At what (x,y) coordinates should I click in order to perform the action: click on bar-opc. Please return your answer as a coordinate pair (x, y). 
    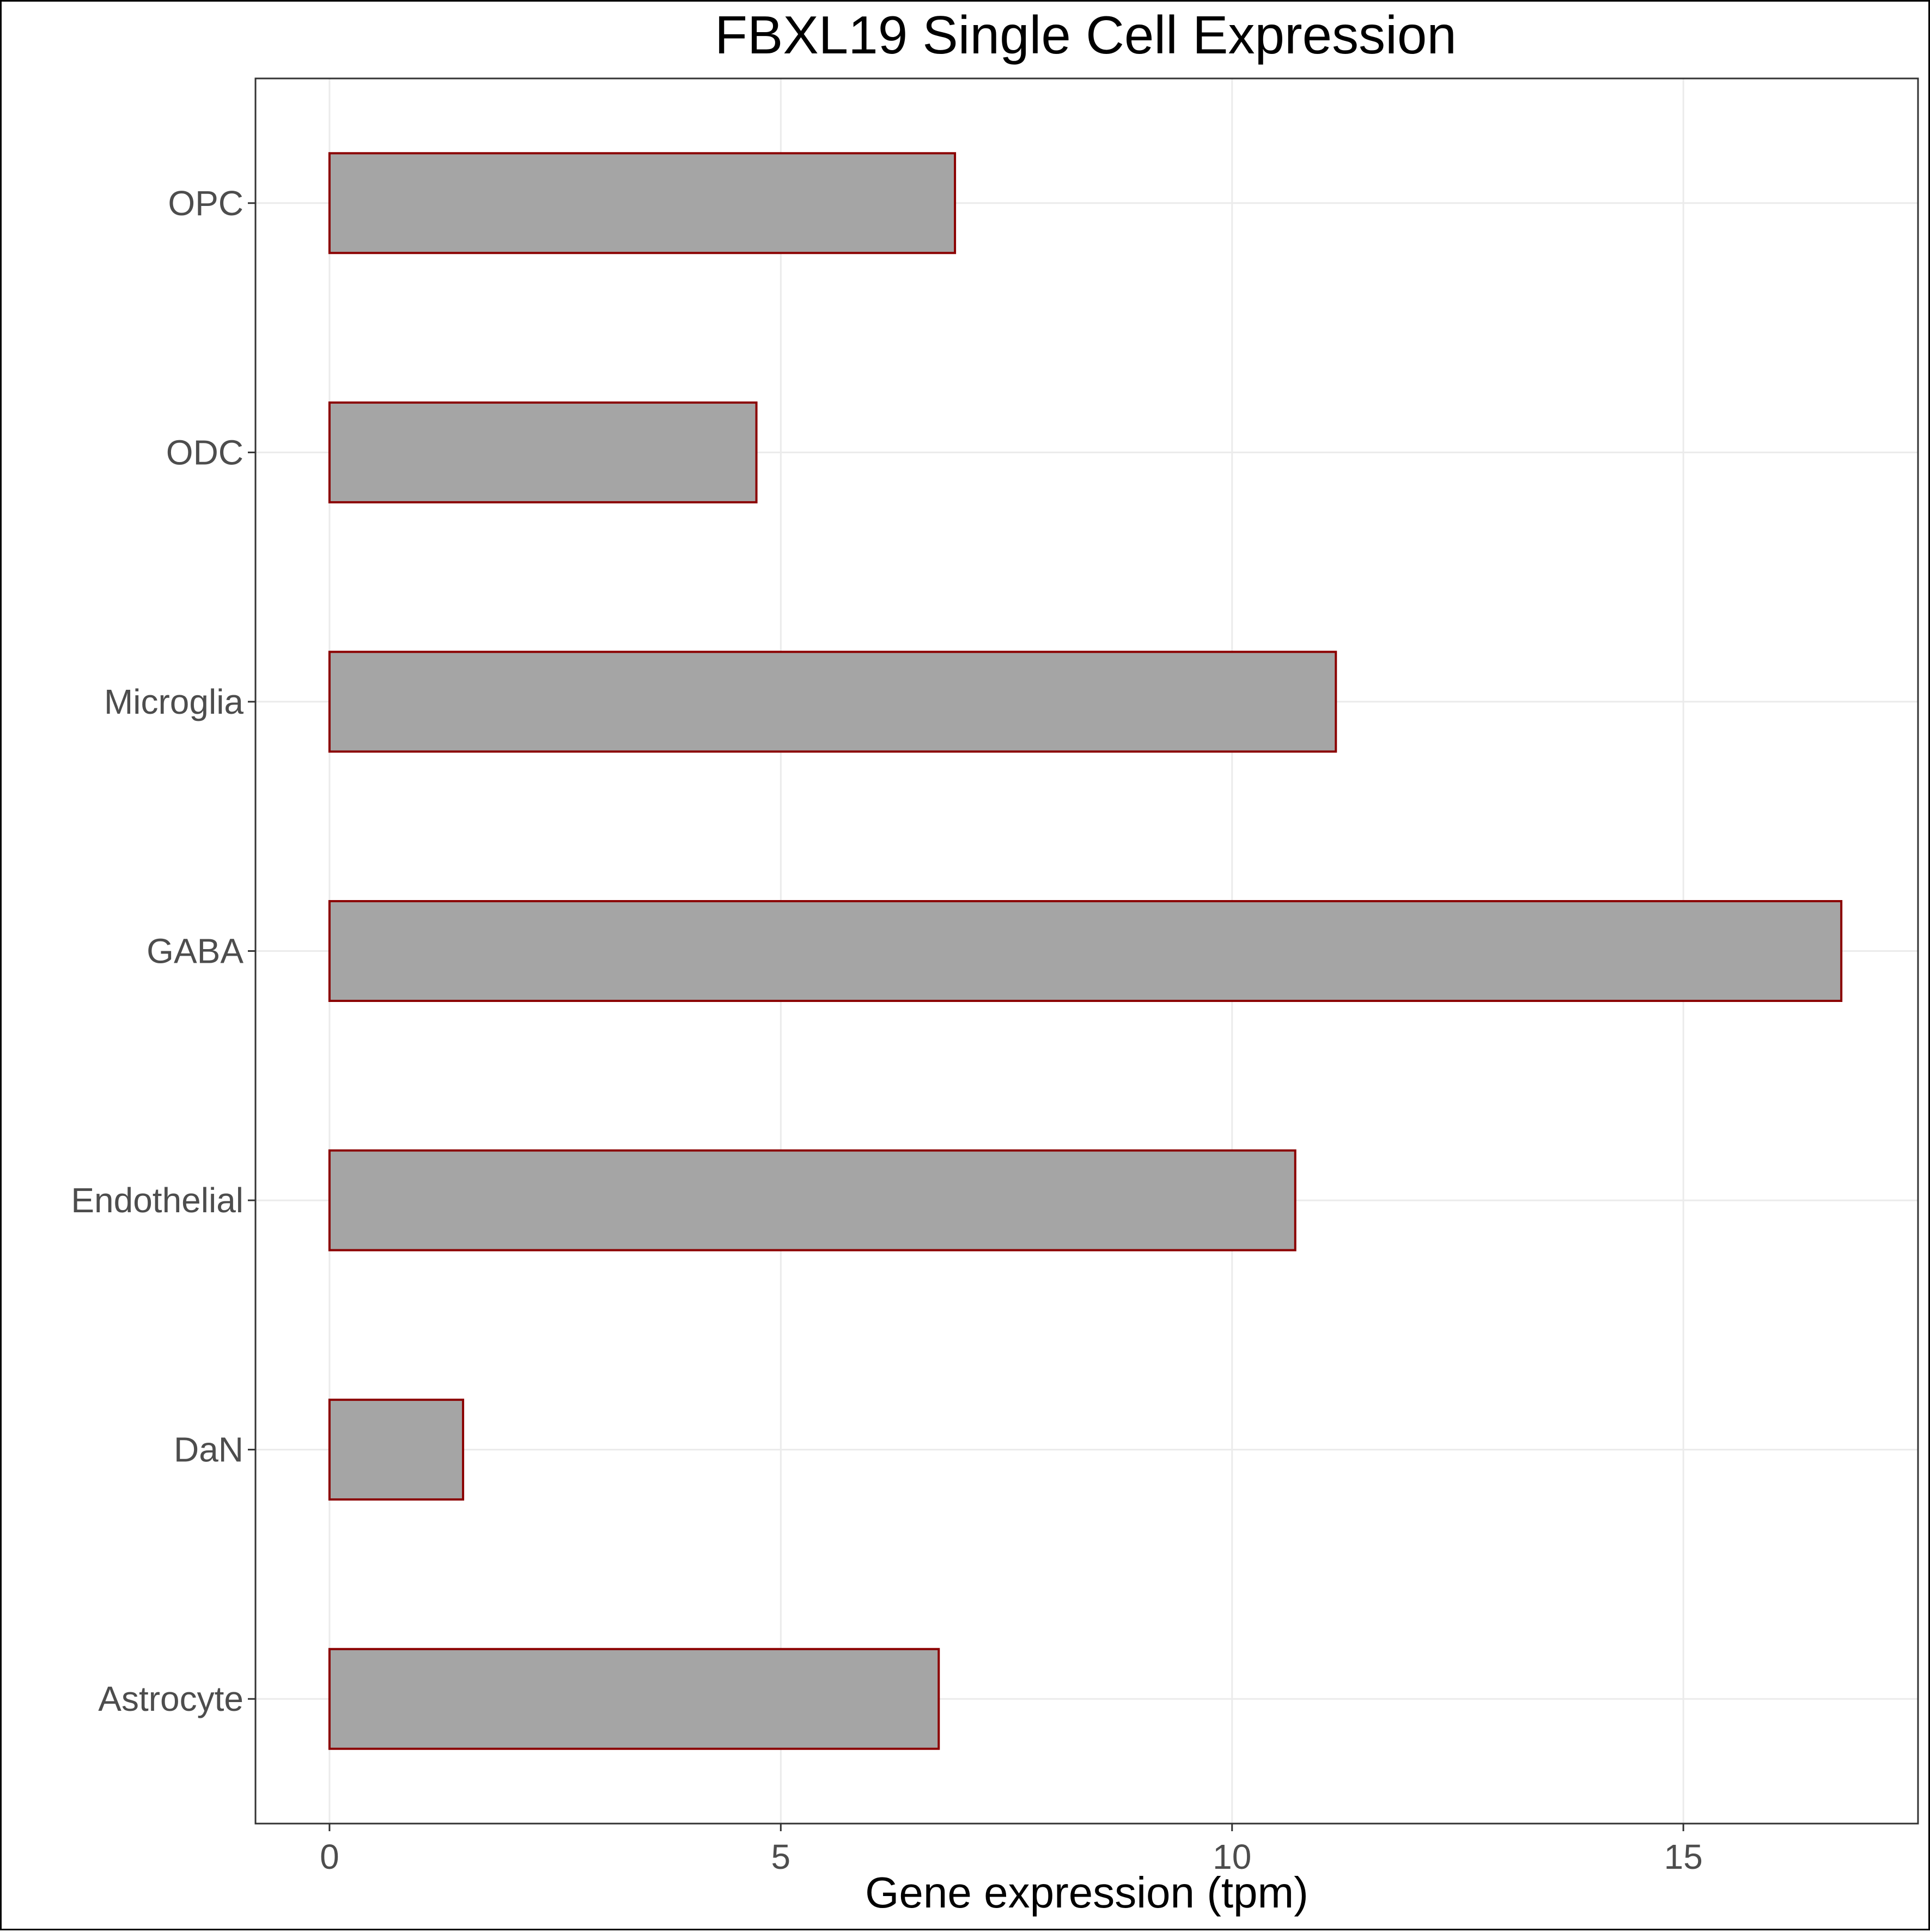
    Looking at the image, I should click on (642, 203).